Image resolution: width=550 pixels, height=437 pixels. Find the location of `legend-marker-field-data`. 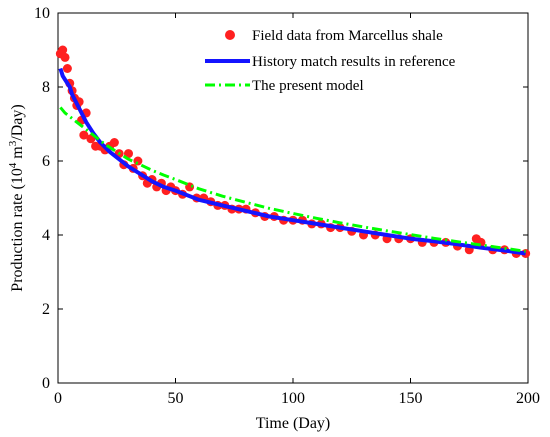

legend-marker-field-data is located at coordinates (230, 35).